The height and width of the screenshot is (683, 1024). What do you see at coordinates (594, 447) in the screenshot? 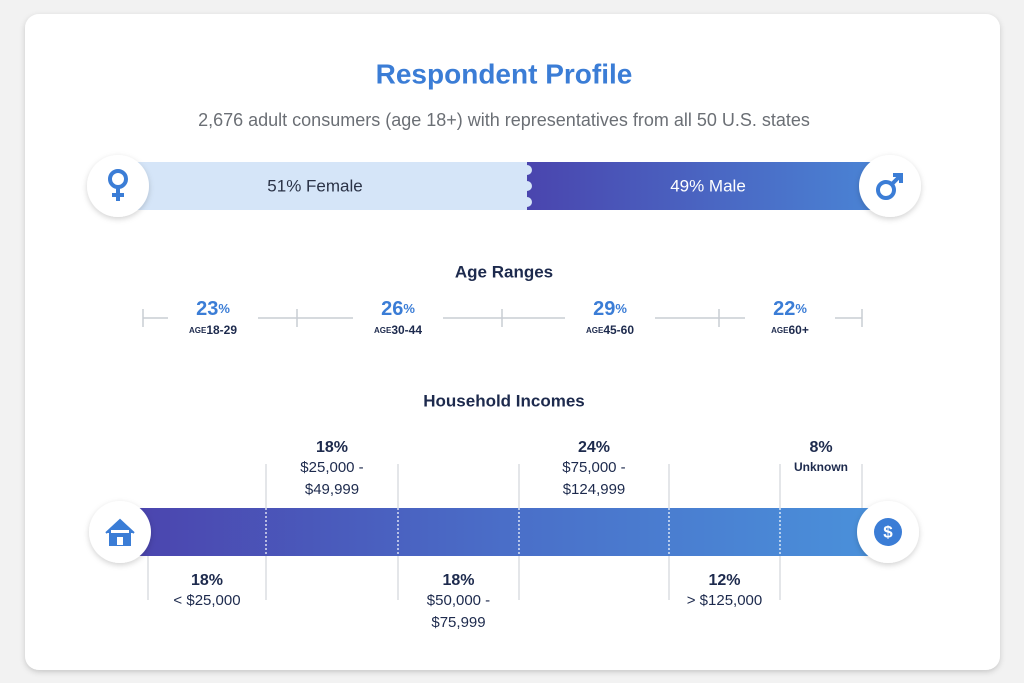
I see `income-percent: 24%` at bounding box center [594, 447].